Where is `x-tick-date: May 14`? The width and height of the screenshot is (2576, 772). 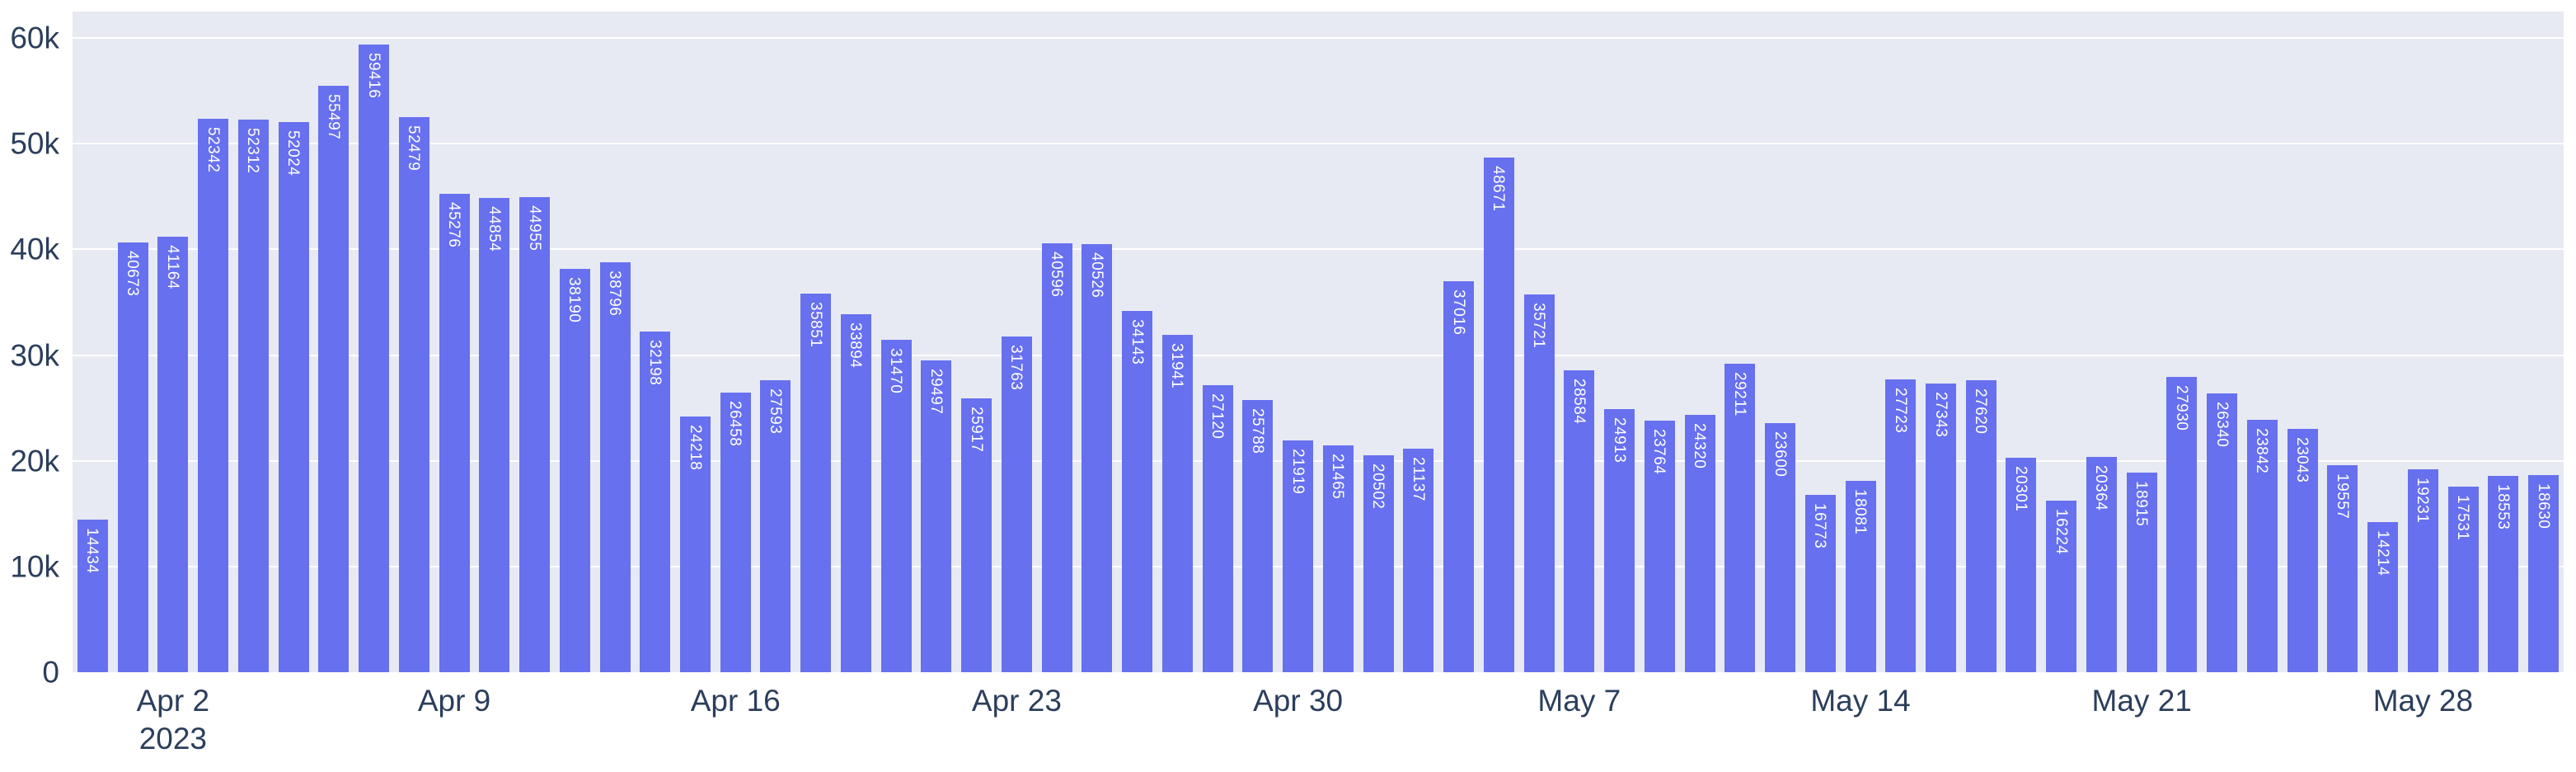
x-tick-date: May 14 is located at coordinates (1860, 701).